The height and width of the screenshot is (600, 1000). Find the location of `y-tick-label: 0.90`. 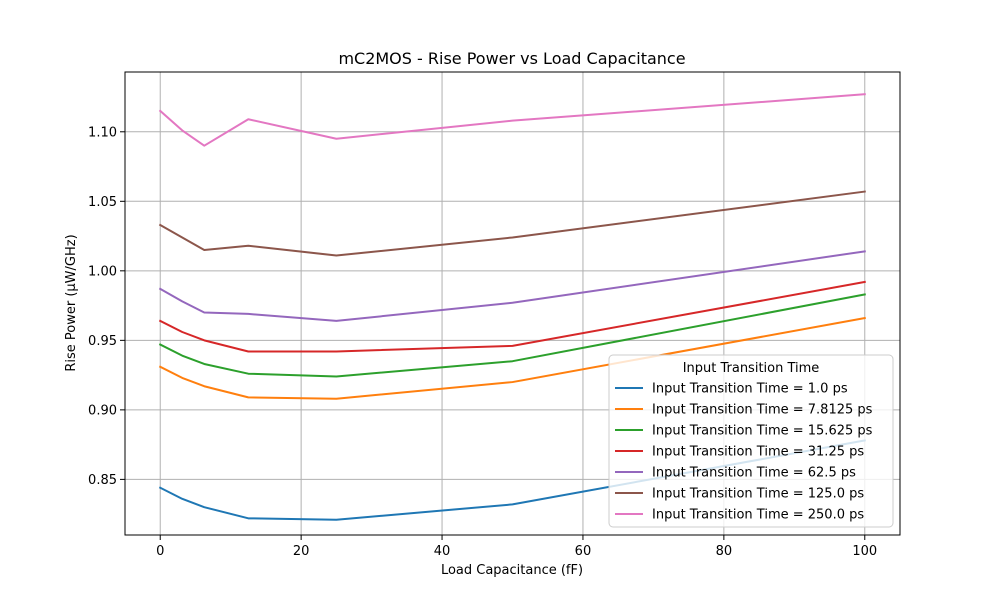

y-tick-label: 0.90 is located at coordinates (102, 410).